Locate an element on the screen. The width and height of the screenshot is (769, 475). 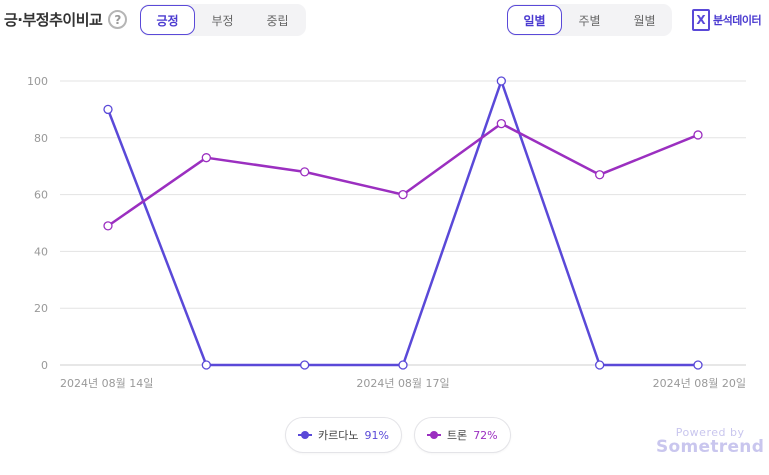
tab-monthly: 월별 is located at coordinates (644, 20).